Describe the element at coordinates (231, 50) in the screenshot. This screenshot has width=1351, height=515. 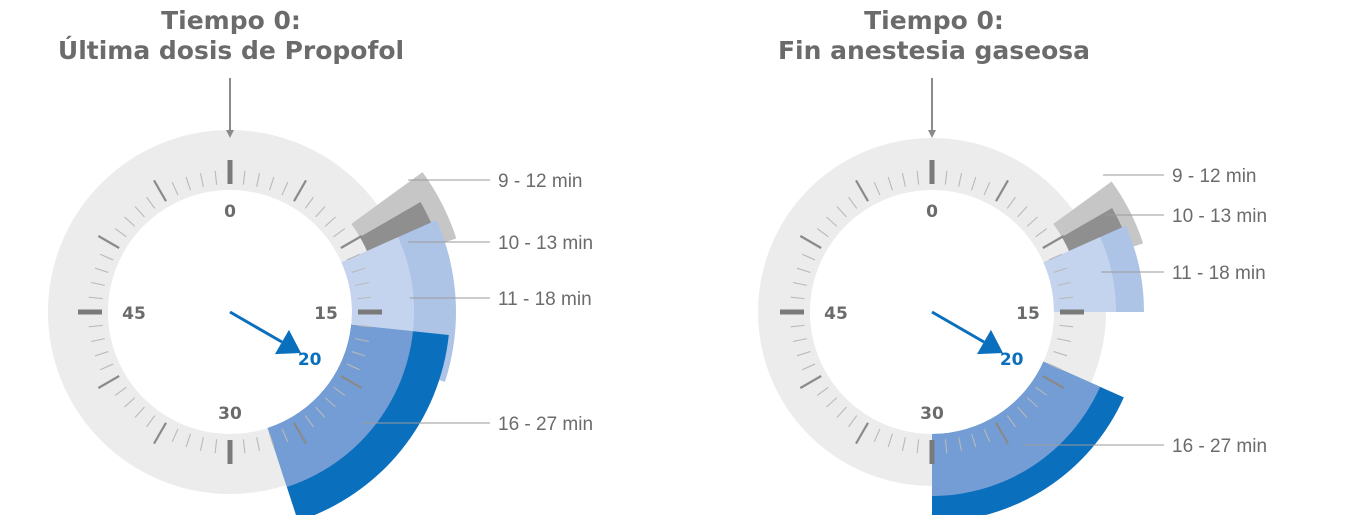
I see `title-line-2: Última dosis de Propofol` at that location.